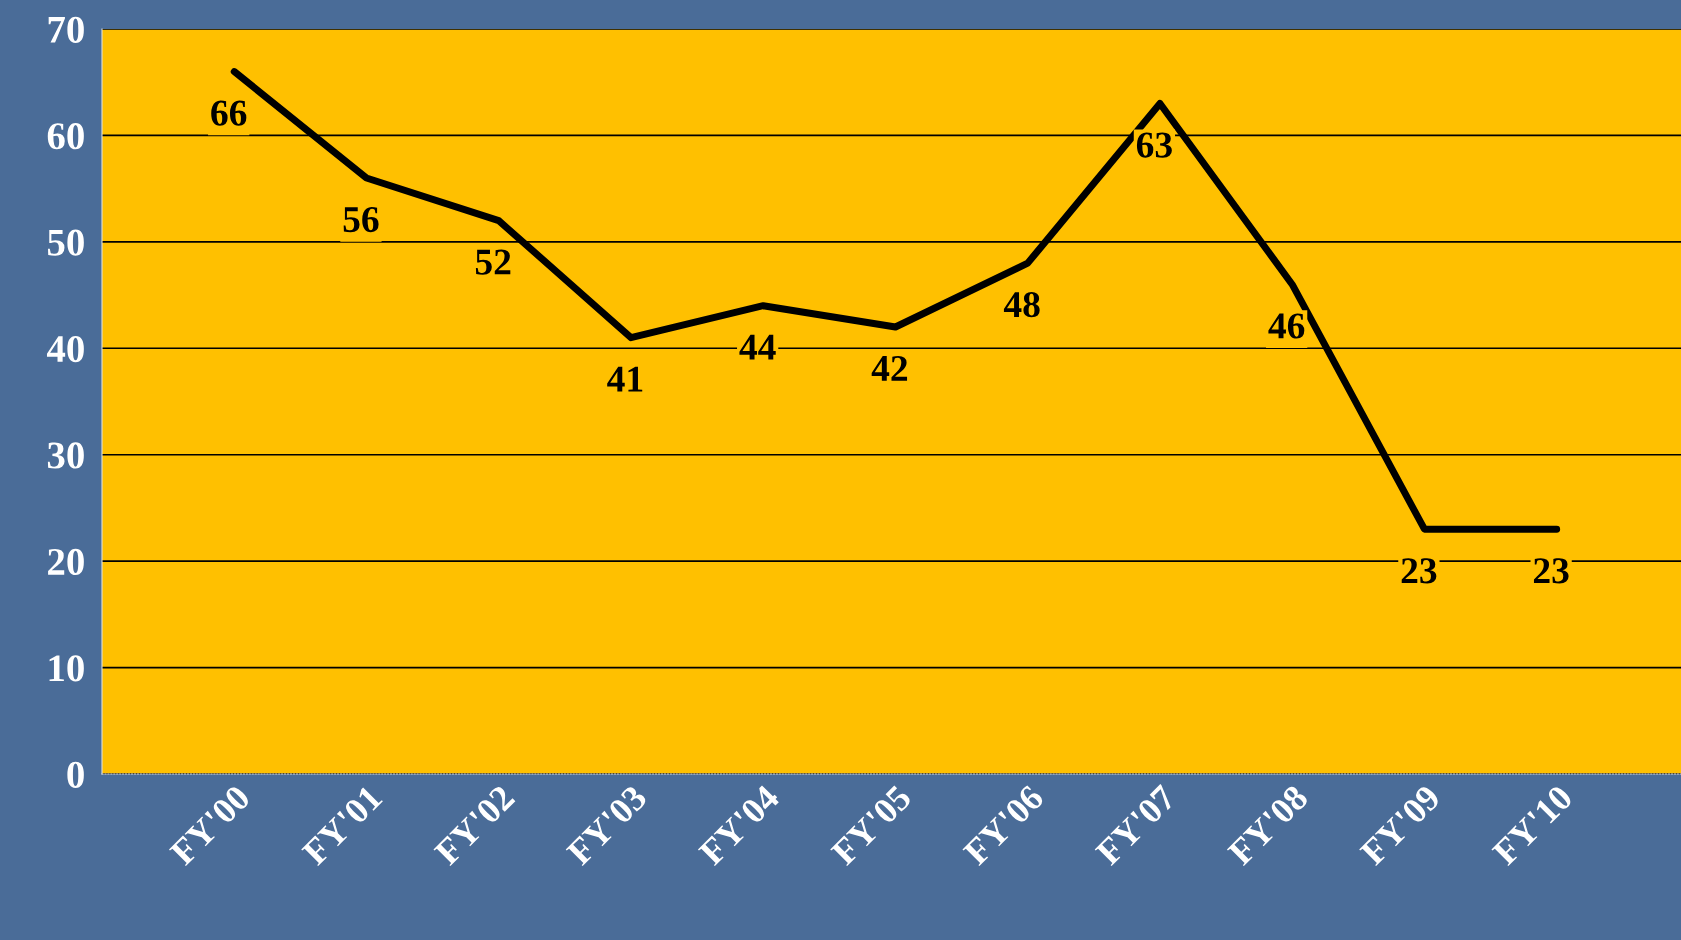 The width and height of the screenshot is (1681, 940). I want to click on y-tick-label: 0, so click(75, 774).